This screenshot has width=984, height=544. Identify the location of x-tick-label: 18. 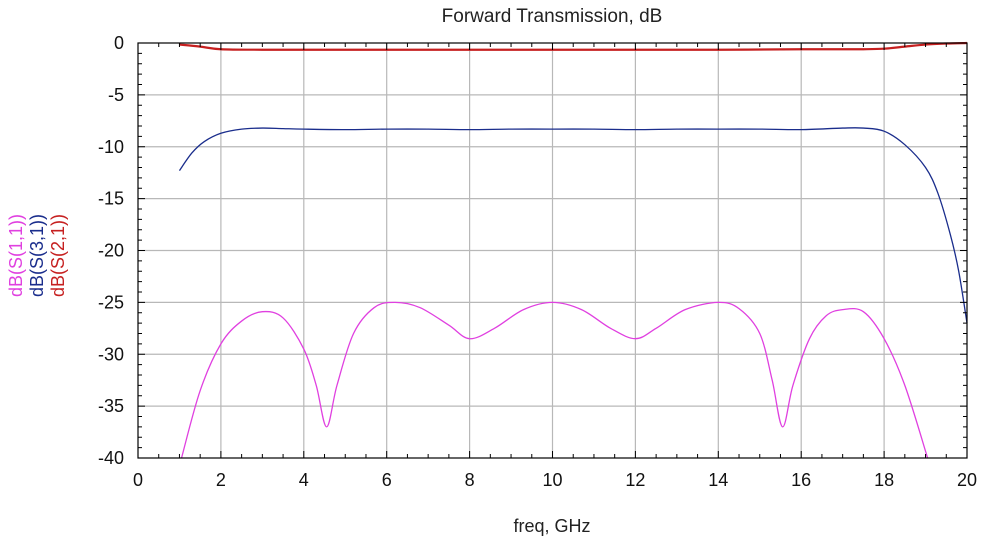
(884, 480).